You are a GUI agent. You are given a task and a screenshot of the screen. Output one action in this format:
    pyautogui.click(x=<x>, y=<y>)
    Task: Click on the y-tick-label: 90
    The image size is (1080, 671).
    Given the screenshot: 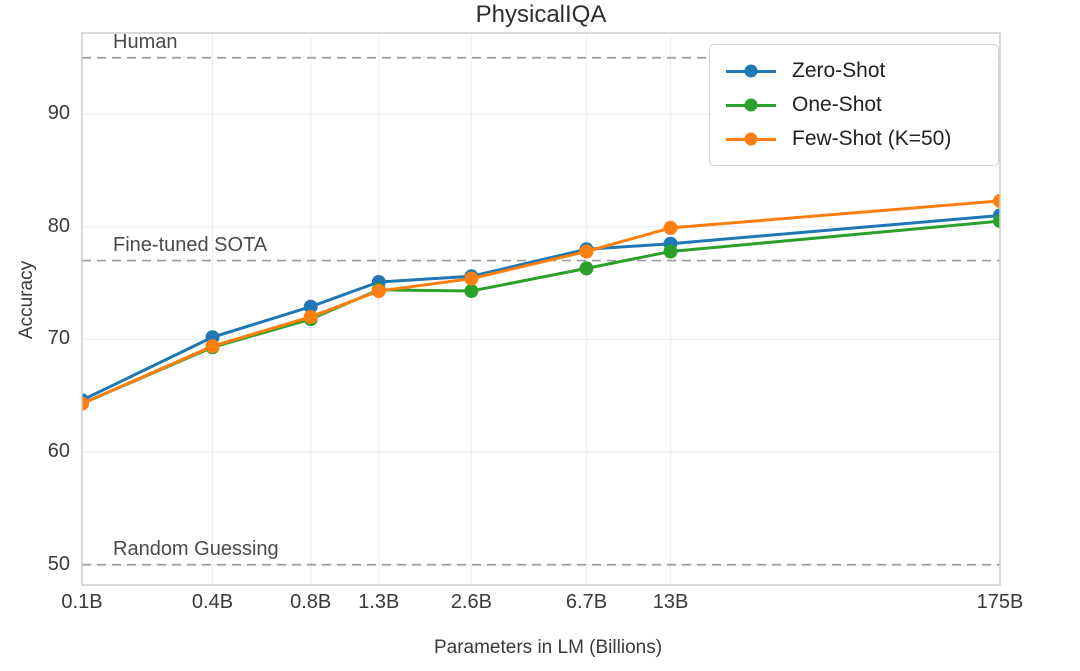 What is the action you would take?
    pyautogui.click(x=58, y=113)
    